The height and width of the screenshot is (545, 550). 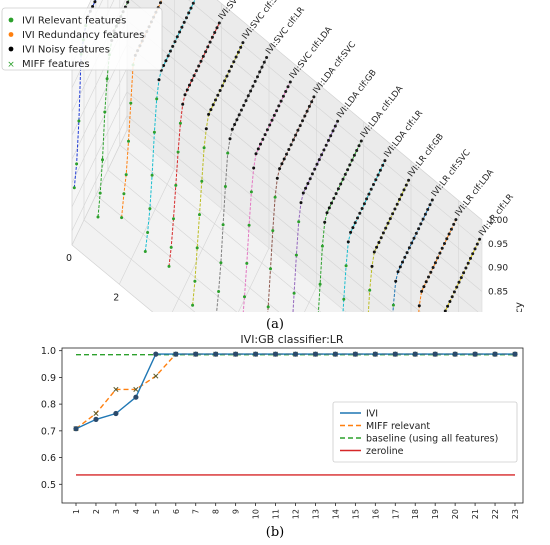 I want to click on legend-label: IVI, so click(x=372, y=414).